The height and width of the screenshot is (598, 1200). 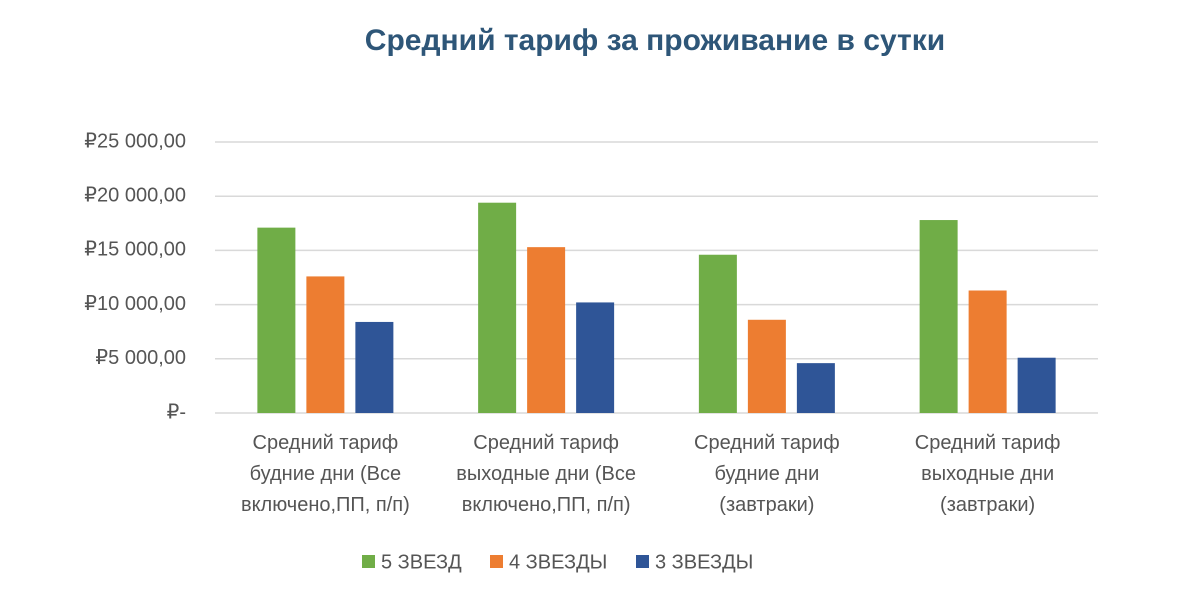 I want to click on legend-label: 4 ЗВЕЗДЫ, so click(x=558, y=562).